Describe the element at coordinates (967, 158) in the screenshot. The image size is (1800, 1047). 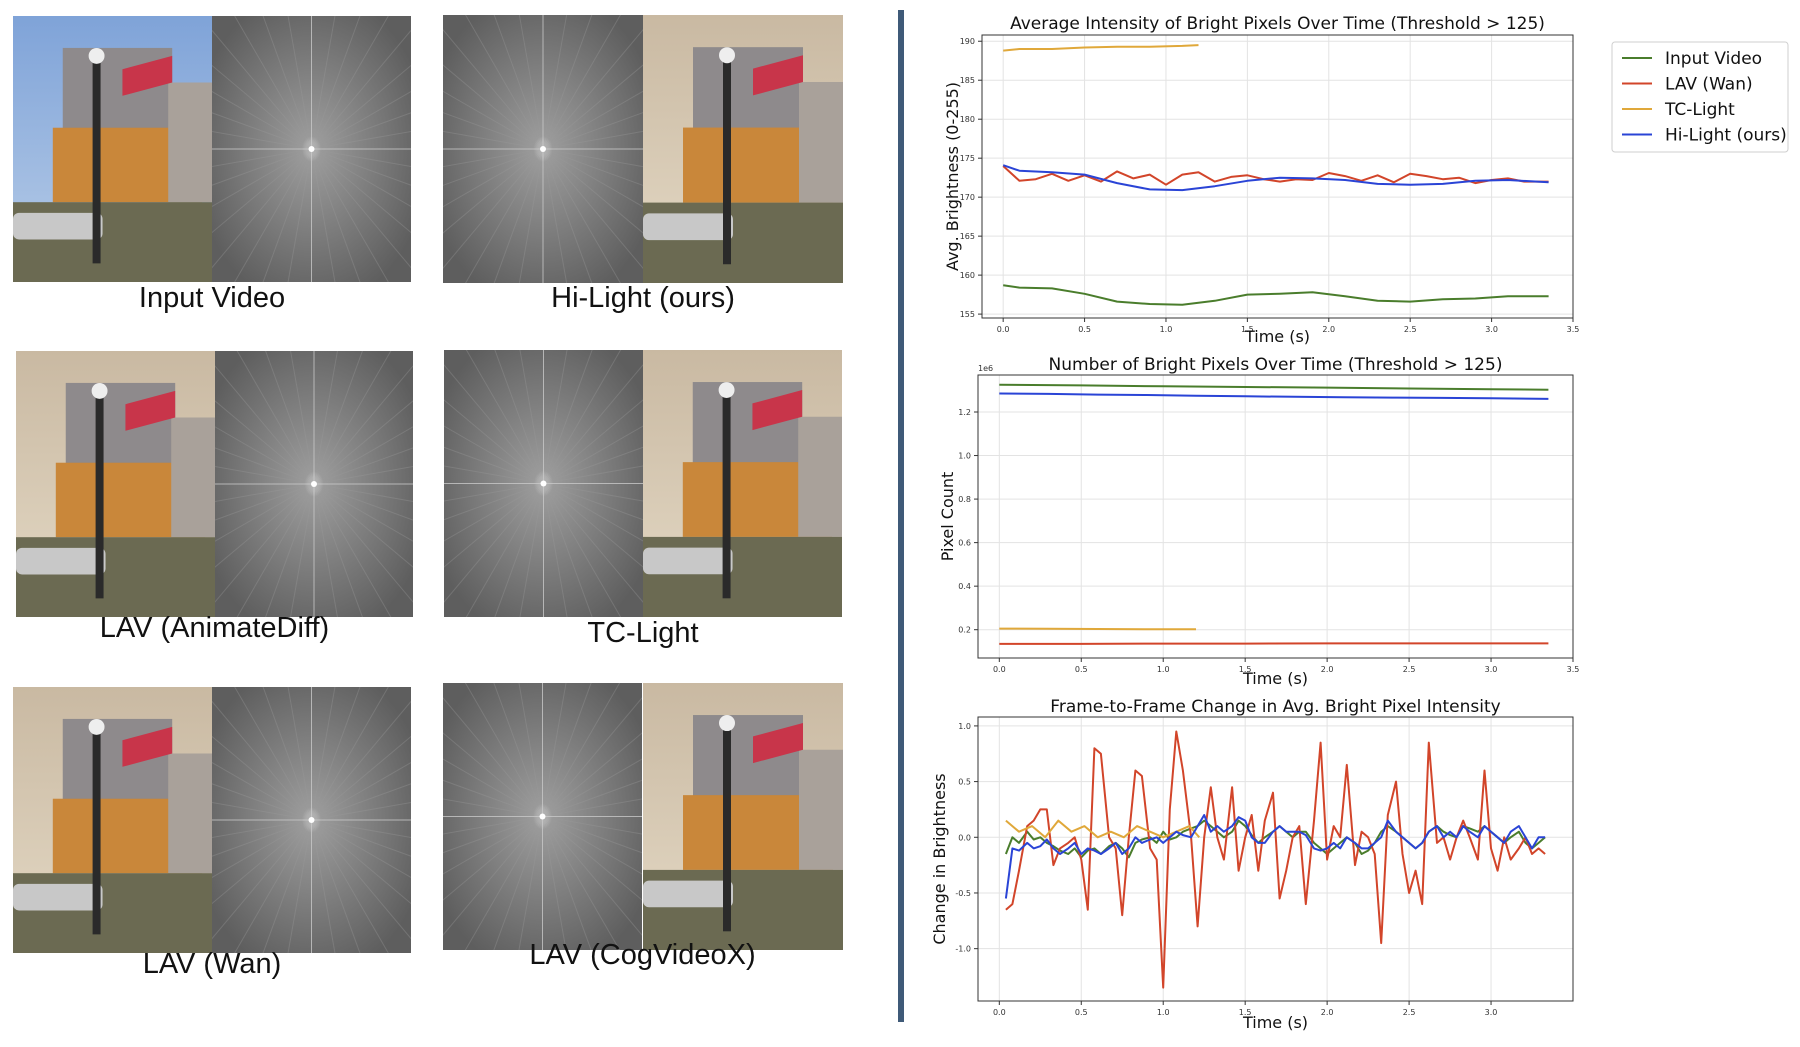
I see `y-tick-label: 175` at that location.